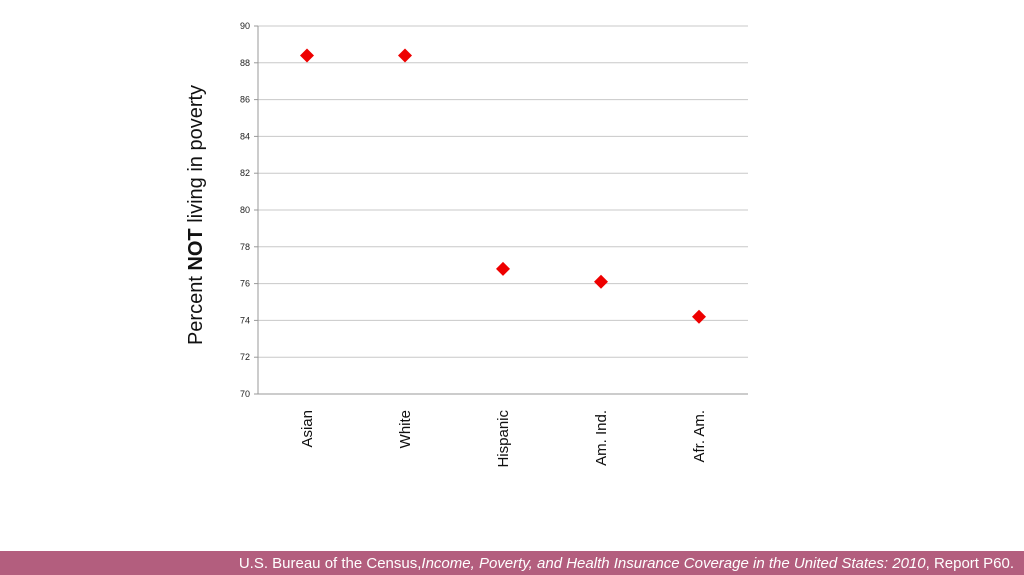 This screenshot has width=1024, height=575. What do you see at coordinates (196, 215) in the screenshot?
I see `y-axis-label: Percent NOT living in poverty` at bounding box center [196, 215].